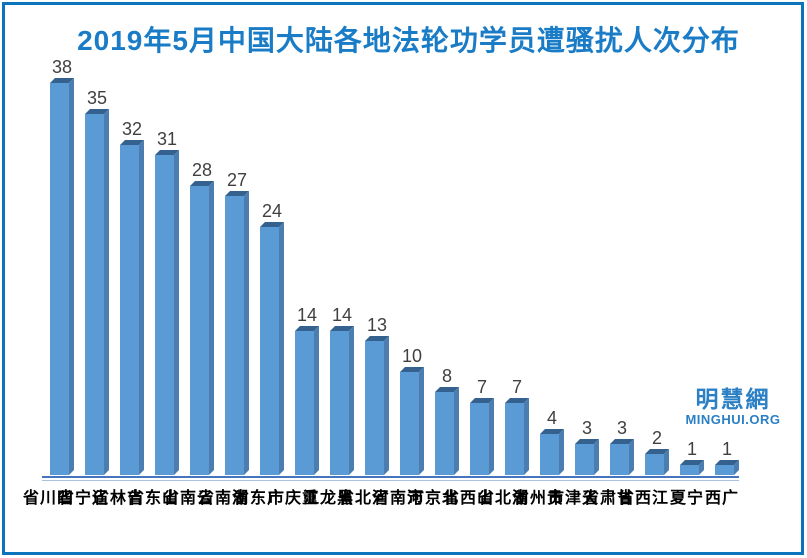 The height and width of the screenshot is (558, 807). What do you see at coordinates (656, 438) in the screenshot?
I see `bar-value-label: 2` at bounding box center [656, 438].